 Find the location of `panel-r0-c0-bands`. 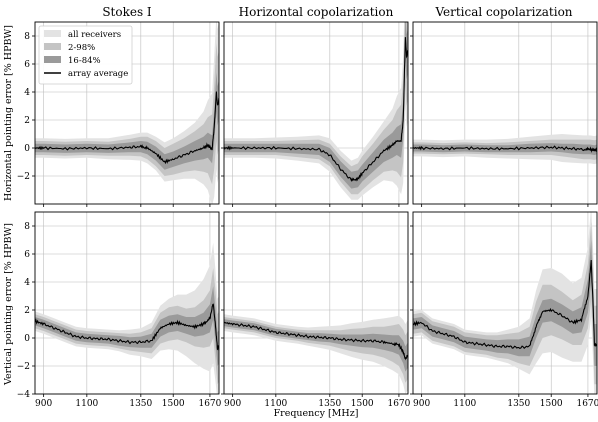

panel-r0-c0-bands is located at coordinates (127, 113).